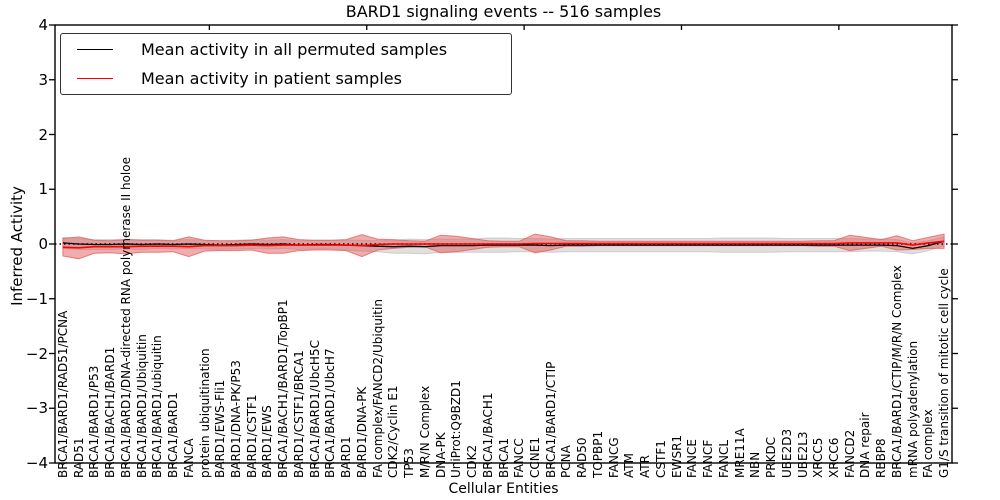 This screenshot has width=1000, height=500. I want to click on x-tick-label: FANCL, so click(723, 458).